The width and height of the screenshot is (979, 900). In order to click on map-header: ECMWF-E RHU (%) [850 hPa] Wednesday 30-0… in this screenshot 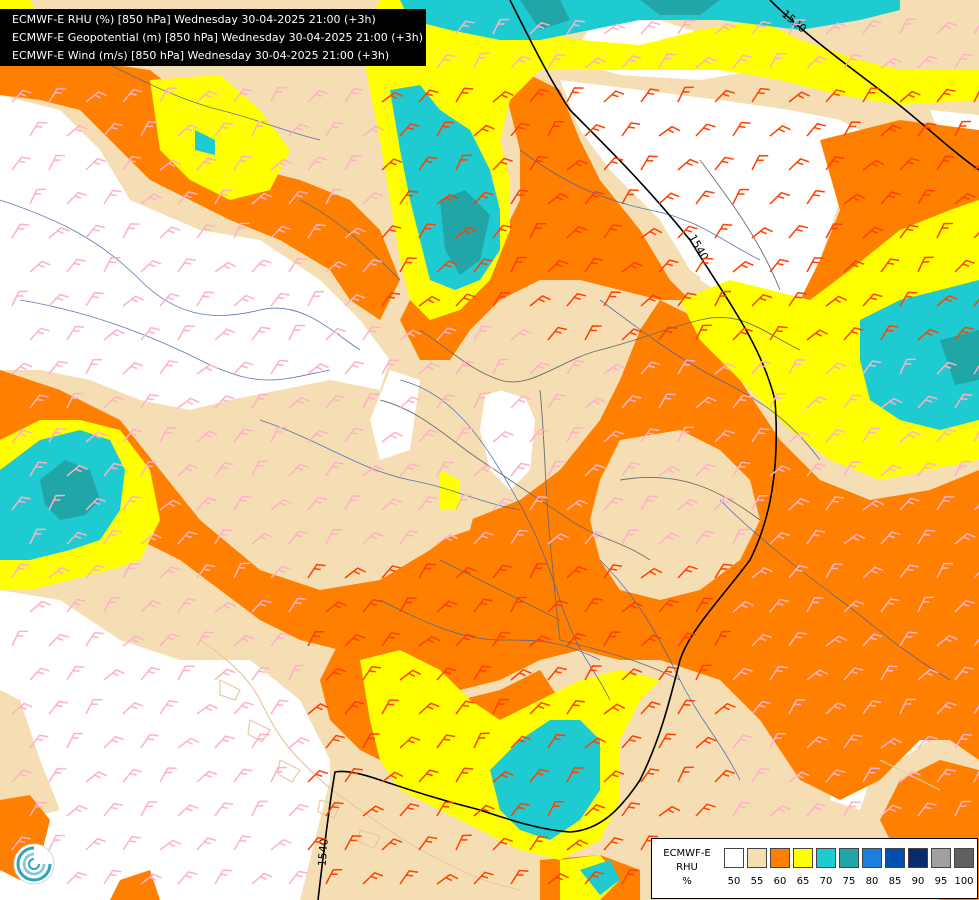, I will do `click(213, 37)`.